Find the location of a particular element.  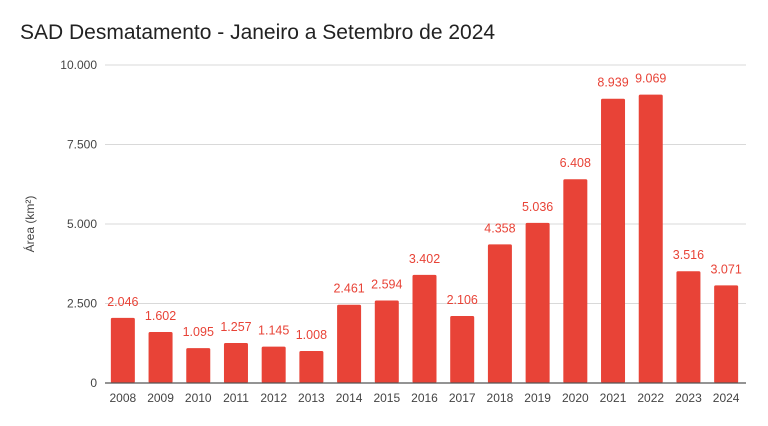

x-tick-label: 2022 is located at coordinates (650, 398).